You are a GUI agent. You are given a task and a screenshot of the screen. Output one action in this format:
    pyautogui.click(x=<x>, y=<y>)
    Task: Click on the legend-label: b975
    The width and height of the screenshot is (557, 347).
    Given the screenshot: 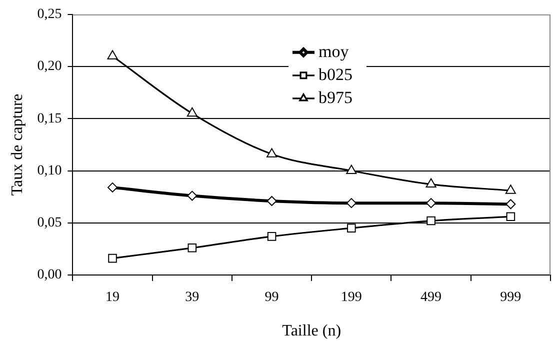 What is the action you would take?
    pyautogui.click(x=335, y=97)
    